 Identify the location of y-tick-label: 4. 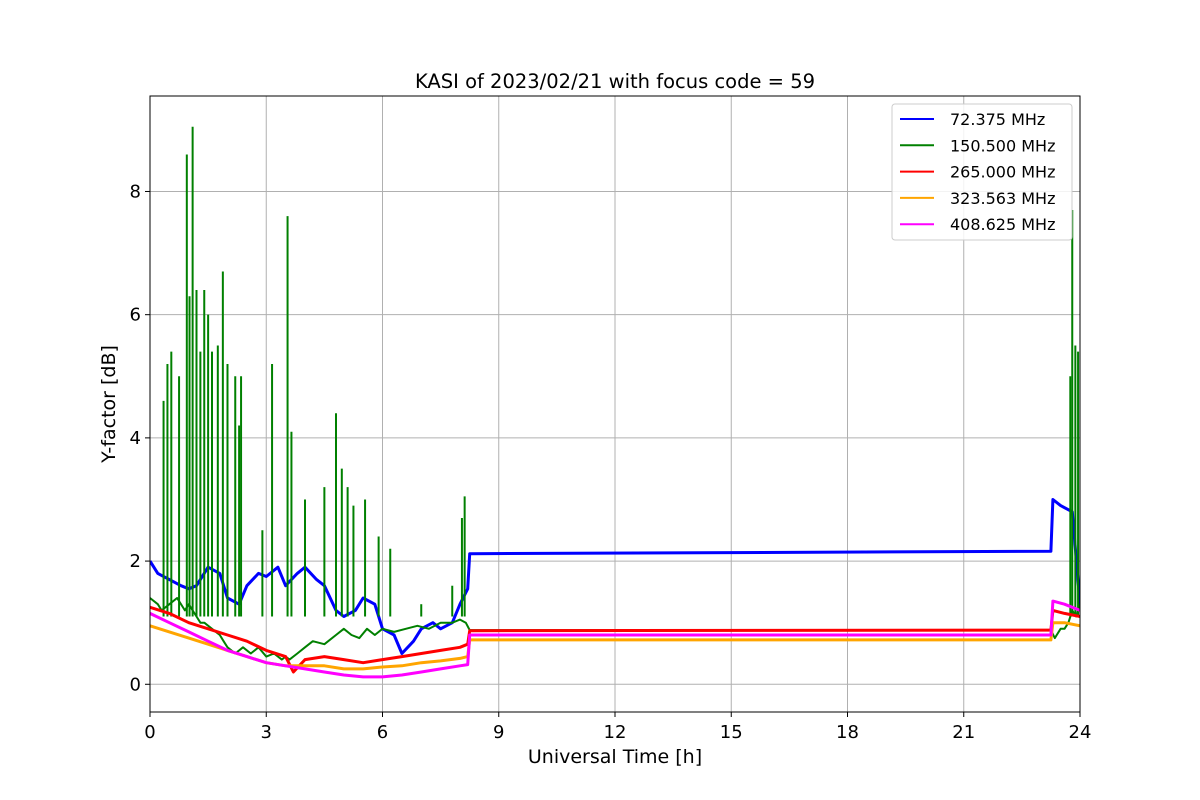
(135, 438).